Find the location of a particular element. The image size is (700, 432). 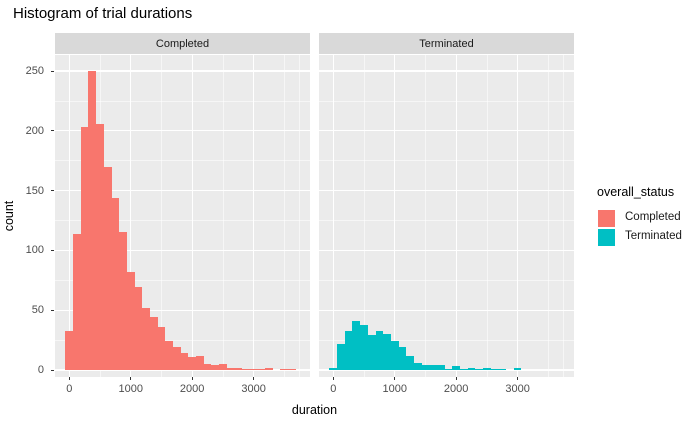

x-tick-label: 1000 is located at coordinates (130, 389).